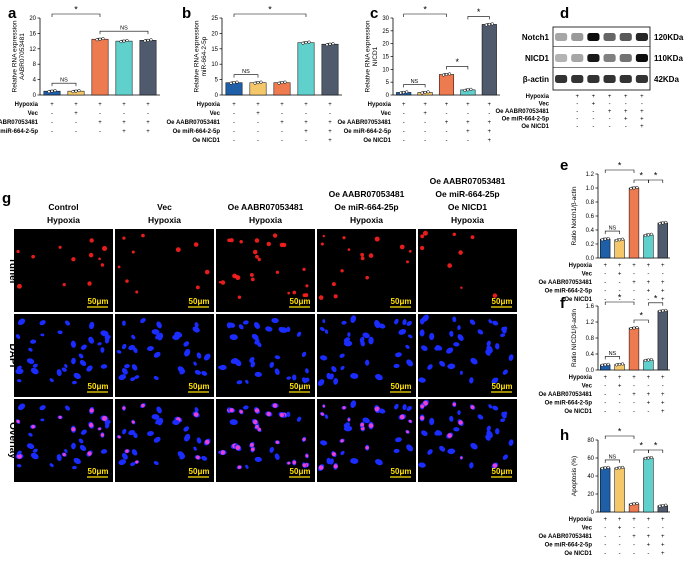 The image size is (685, 562). Describe the element at coordinates (574, 215) in the screenshot. I see `y-axis-label: Ratio Notch1/β-actin` at that location.